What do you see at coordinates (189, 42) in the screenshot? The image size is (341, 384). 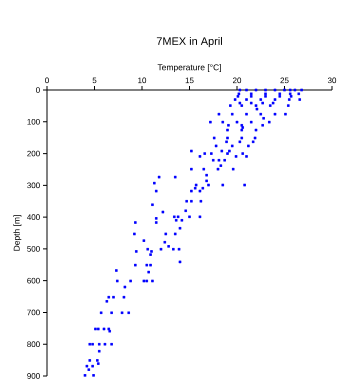 I see `chart-title: 7MEX in April` at bounding box center [189, 42].